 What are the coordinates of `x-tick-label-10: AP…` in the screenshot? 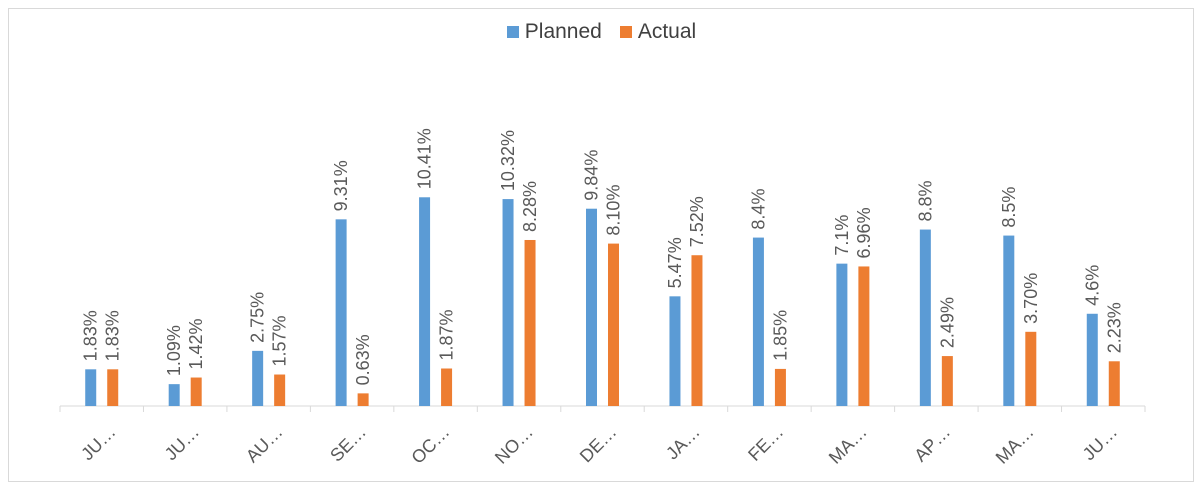 It's located at (932, 444).